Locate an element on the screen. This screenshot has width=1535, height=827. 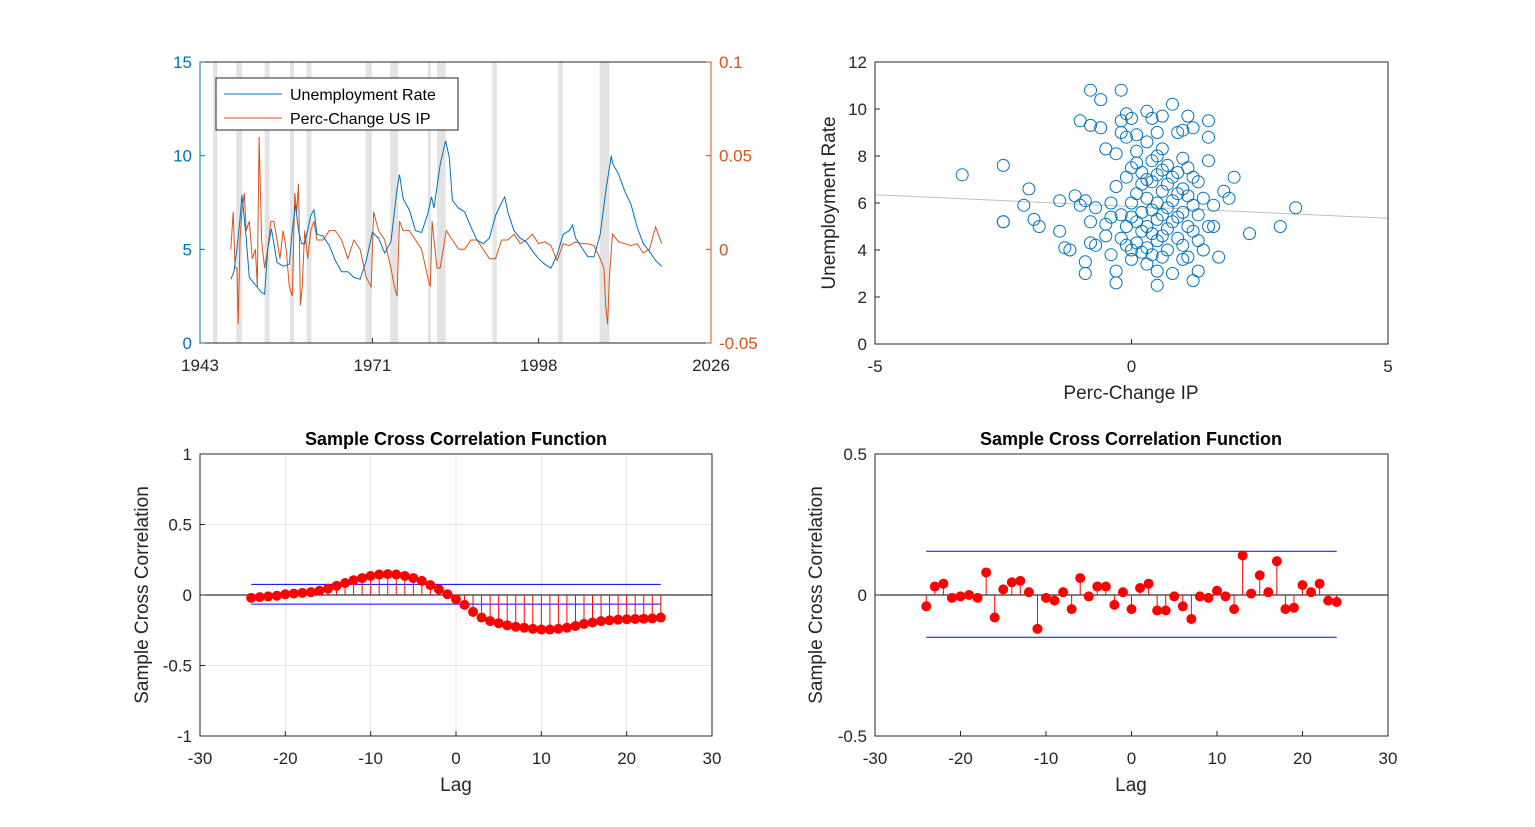
x-tick-label: 1943 is located at coordinates (200, 365).